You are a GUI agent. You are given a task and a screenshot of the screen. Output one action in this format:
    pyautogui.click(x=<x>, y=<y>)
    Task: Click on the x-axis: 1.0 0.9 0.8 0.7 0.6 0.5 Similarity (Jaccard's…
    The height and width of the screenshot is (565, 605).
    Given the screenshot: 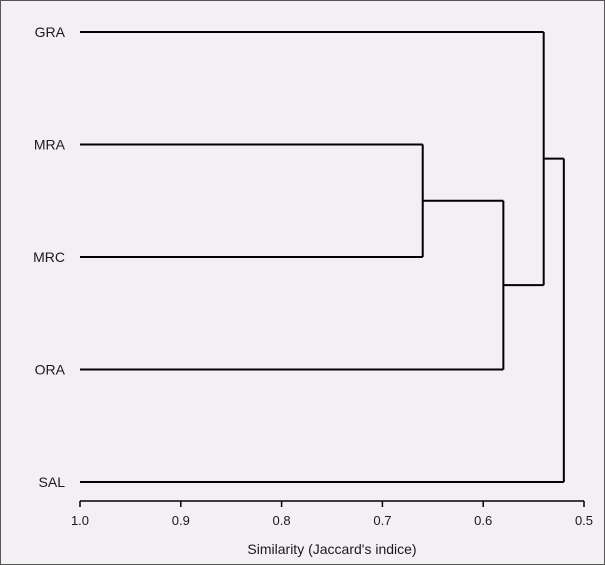 What is the action you would take?
    pyautogui.click(x=332, y=528)
    